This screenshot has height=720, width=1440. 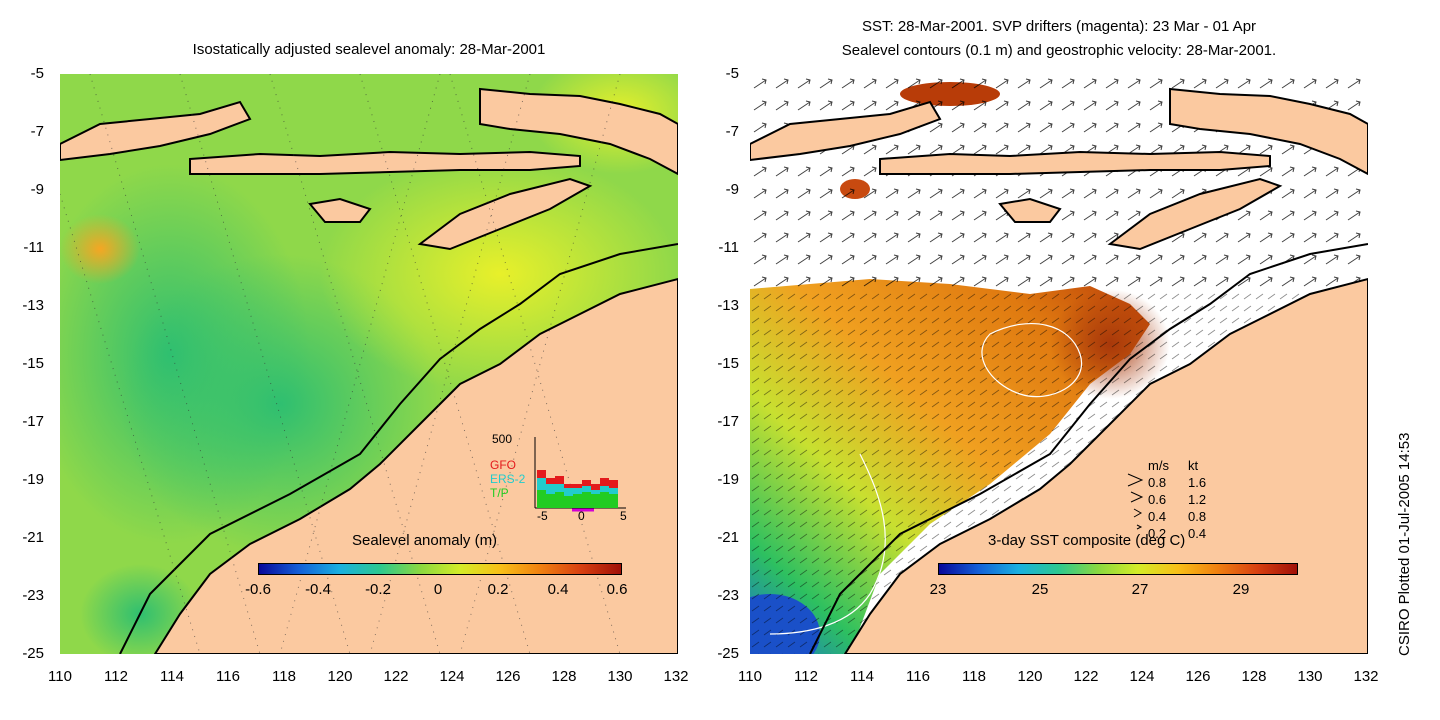 I want to click on left-y-tick: -21, so click(x=33, y=537).